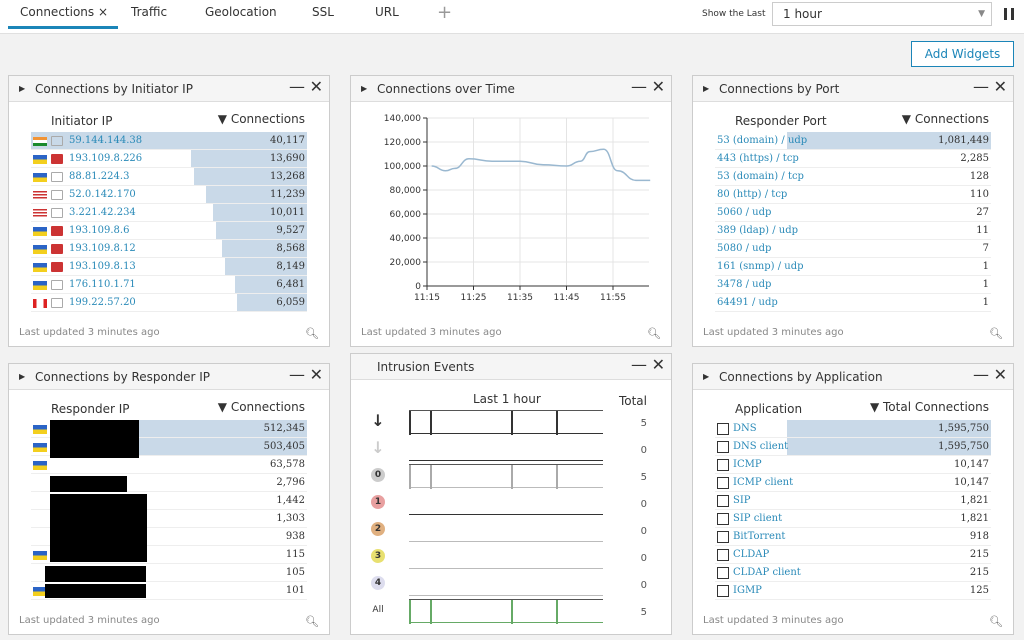 The height and width of the screenshot is (640, 1024). Describe the element at coordinates (387, 12) in the screenshot. I see `tab-url: URL` at that location.